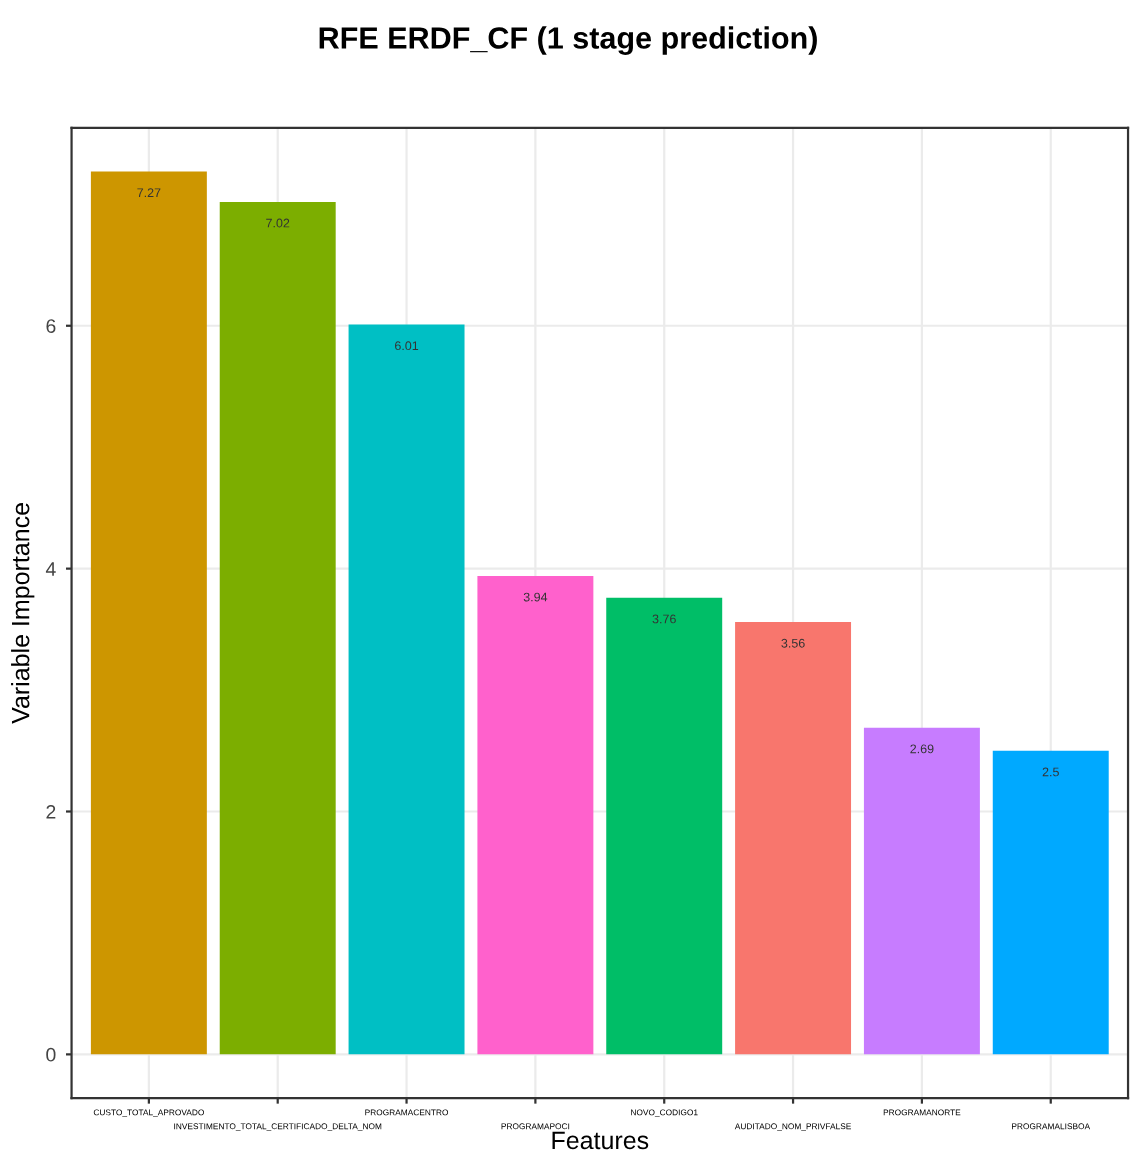  I want to click on y-tick-label: 2, so click(51, 811).